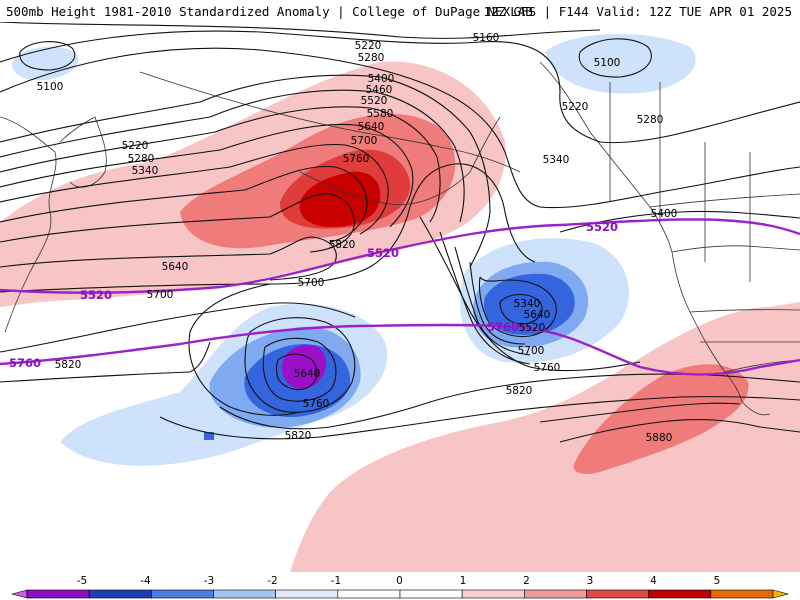 Image resolution: width=800 pixels, height=600 pixels. I want to click on reference-label-r5760b: 5760, so click(503, 327).